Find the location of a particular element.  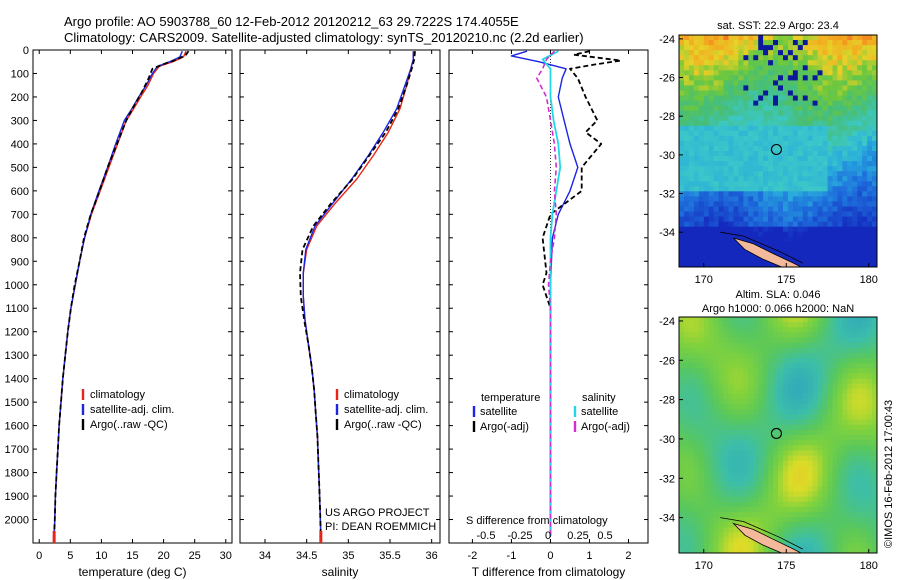

x-tick-label: 34.5 is located at coordinates (306, 556).